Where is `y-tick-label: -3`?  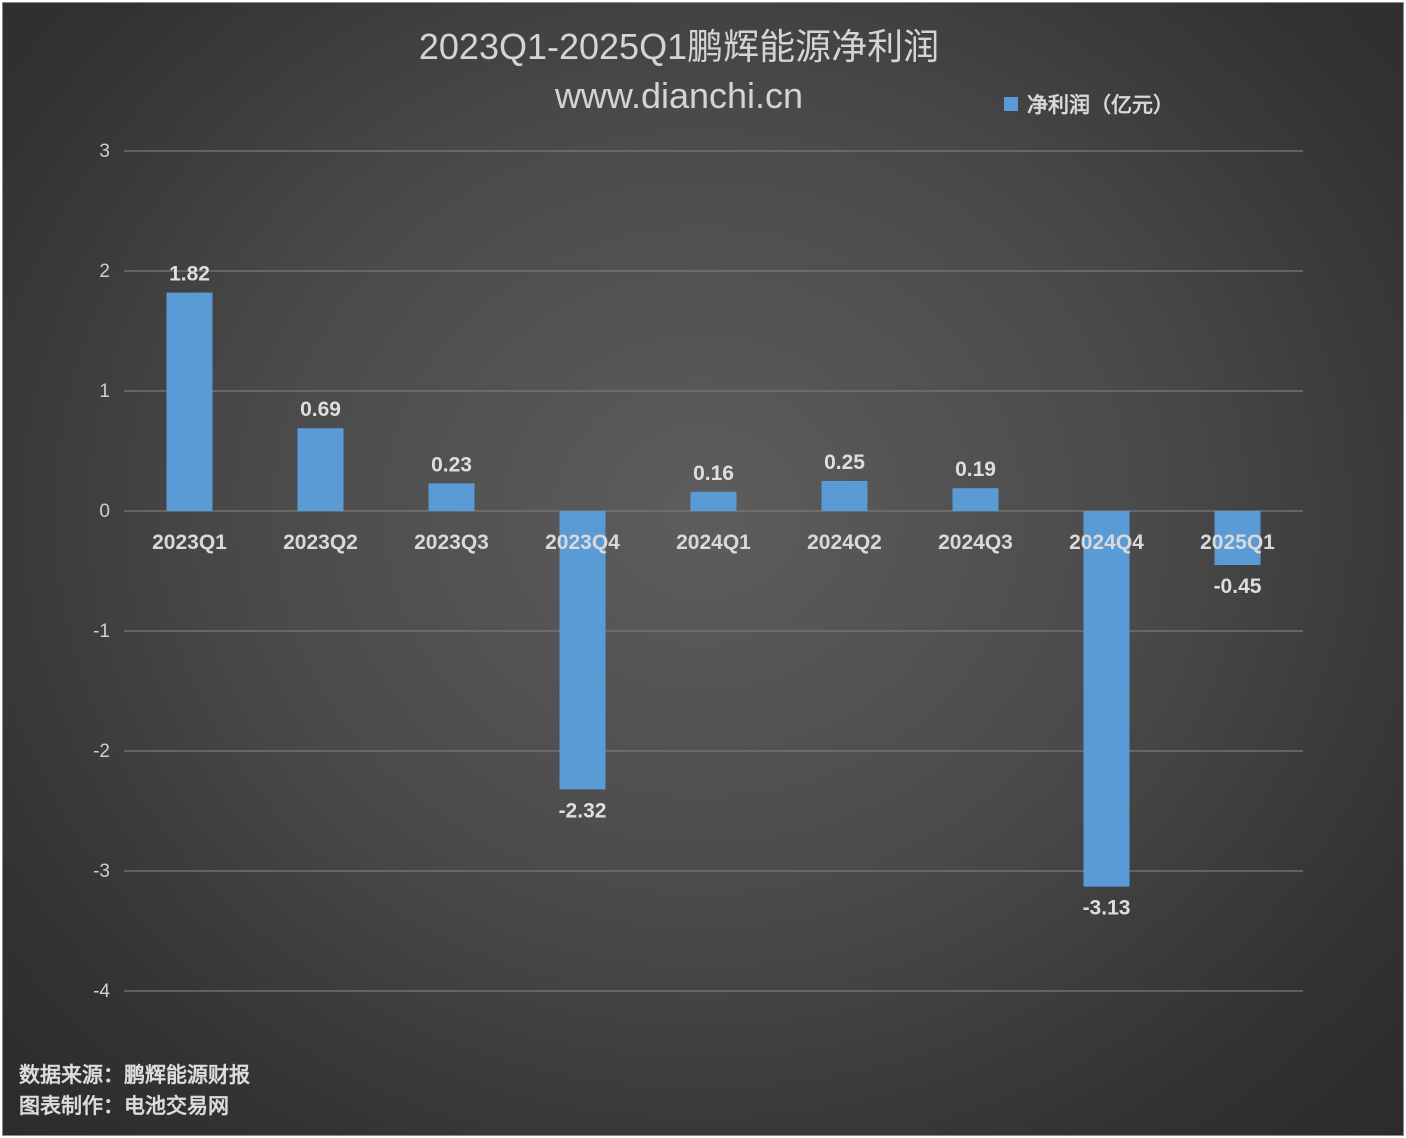
y-tick-label: -3 is located at coordinates (101, 871).